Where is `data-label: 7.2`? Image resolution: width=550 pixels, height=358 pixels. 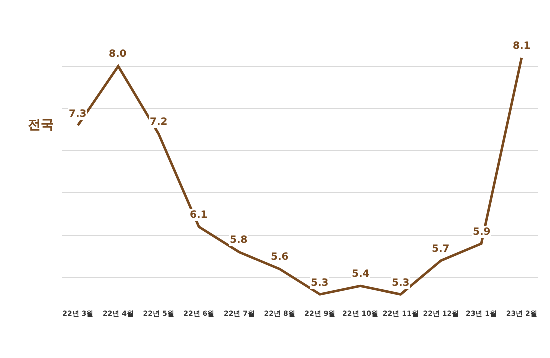 data-label: 7.2 is located at coordinates (159, 122).